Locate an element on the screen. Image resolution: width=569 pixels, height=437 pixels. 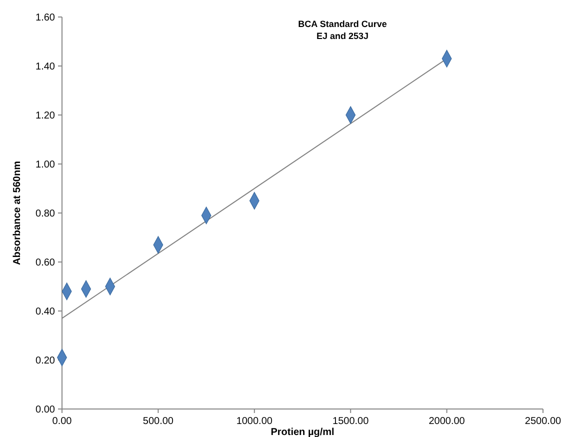
y-tick-label: 0.20 is located at coordinates (46, 361).